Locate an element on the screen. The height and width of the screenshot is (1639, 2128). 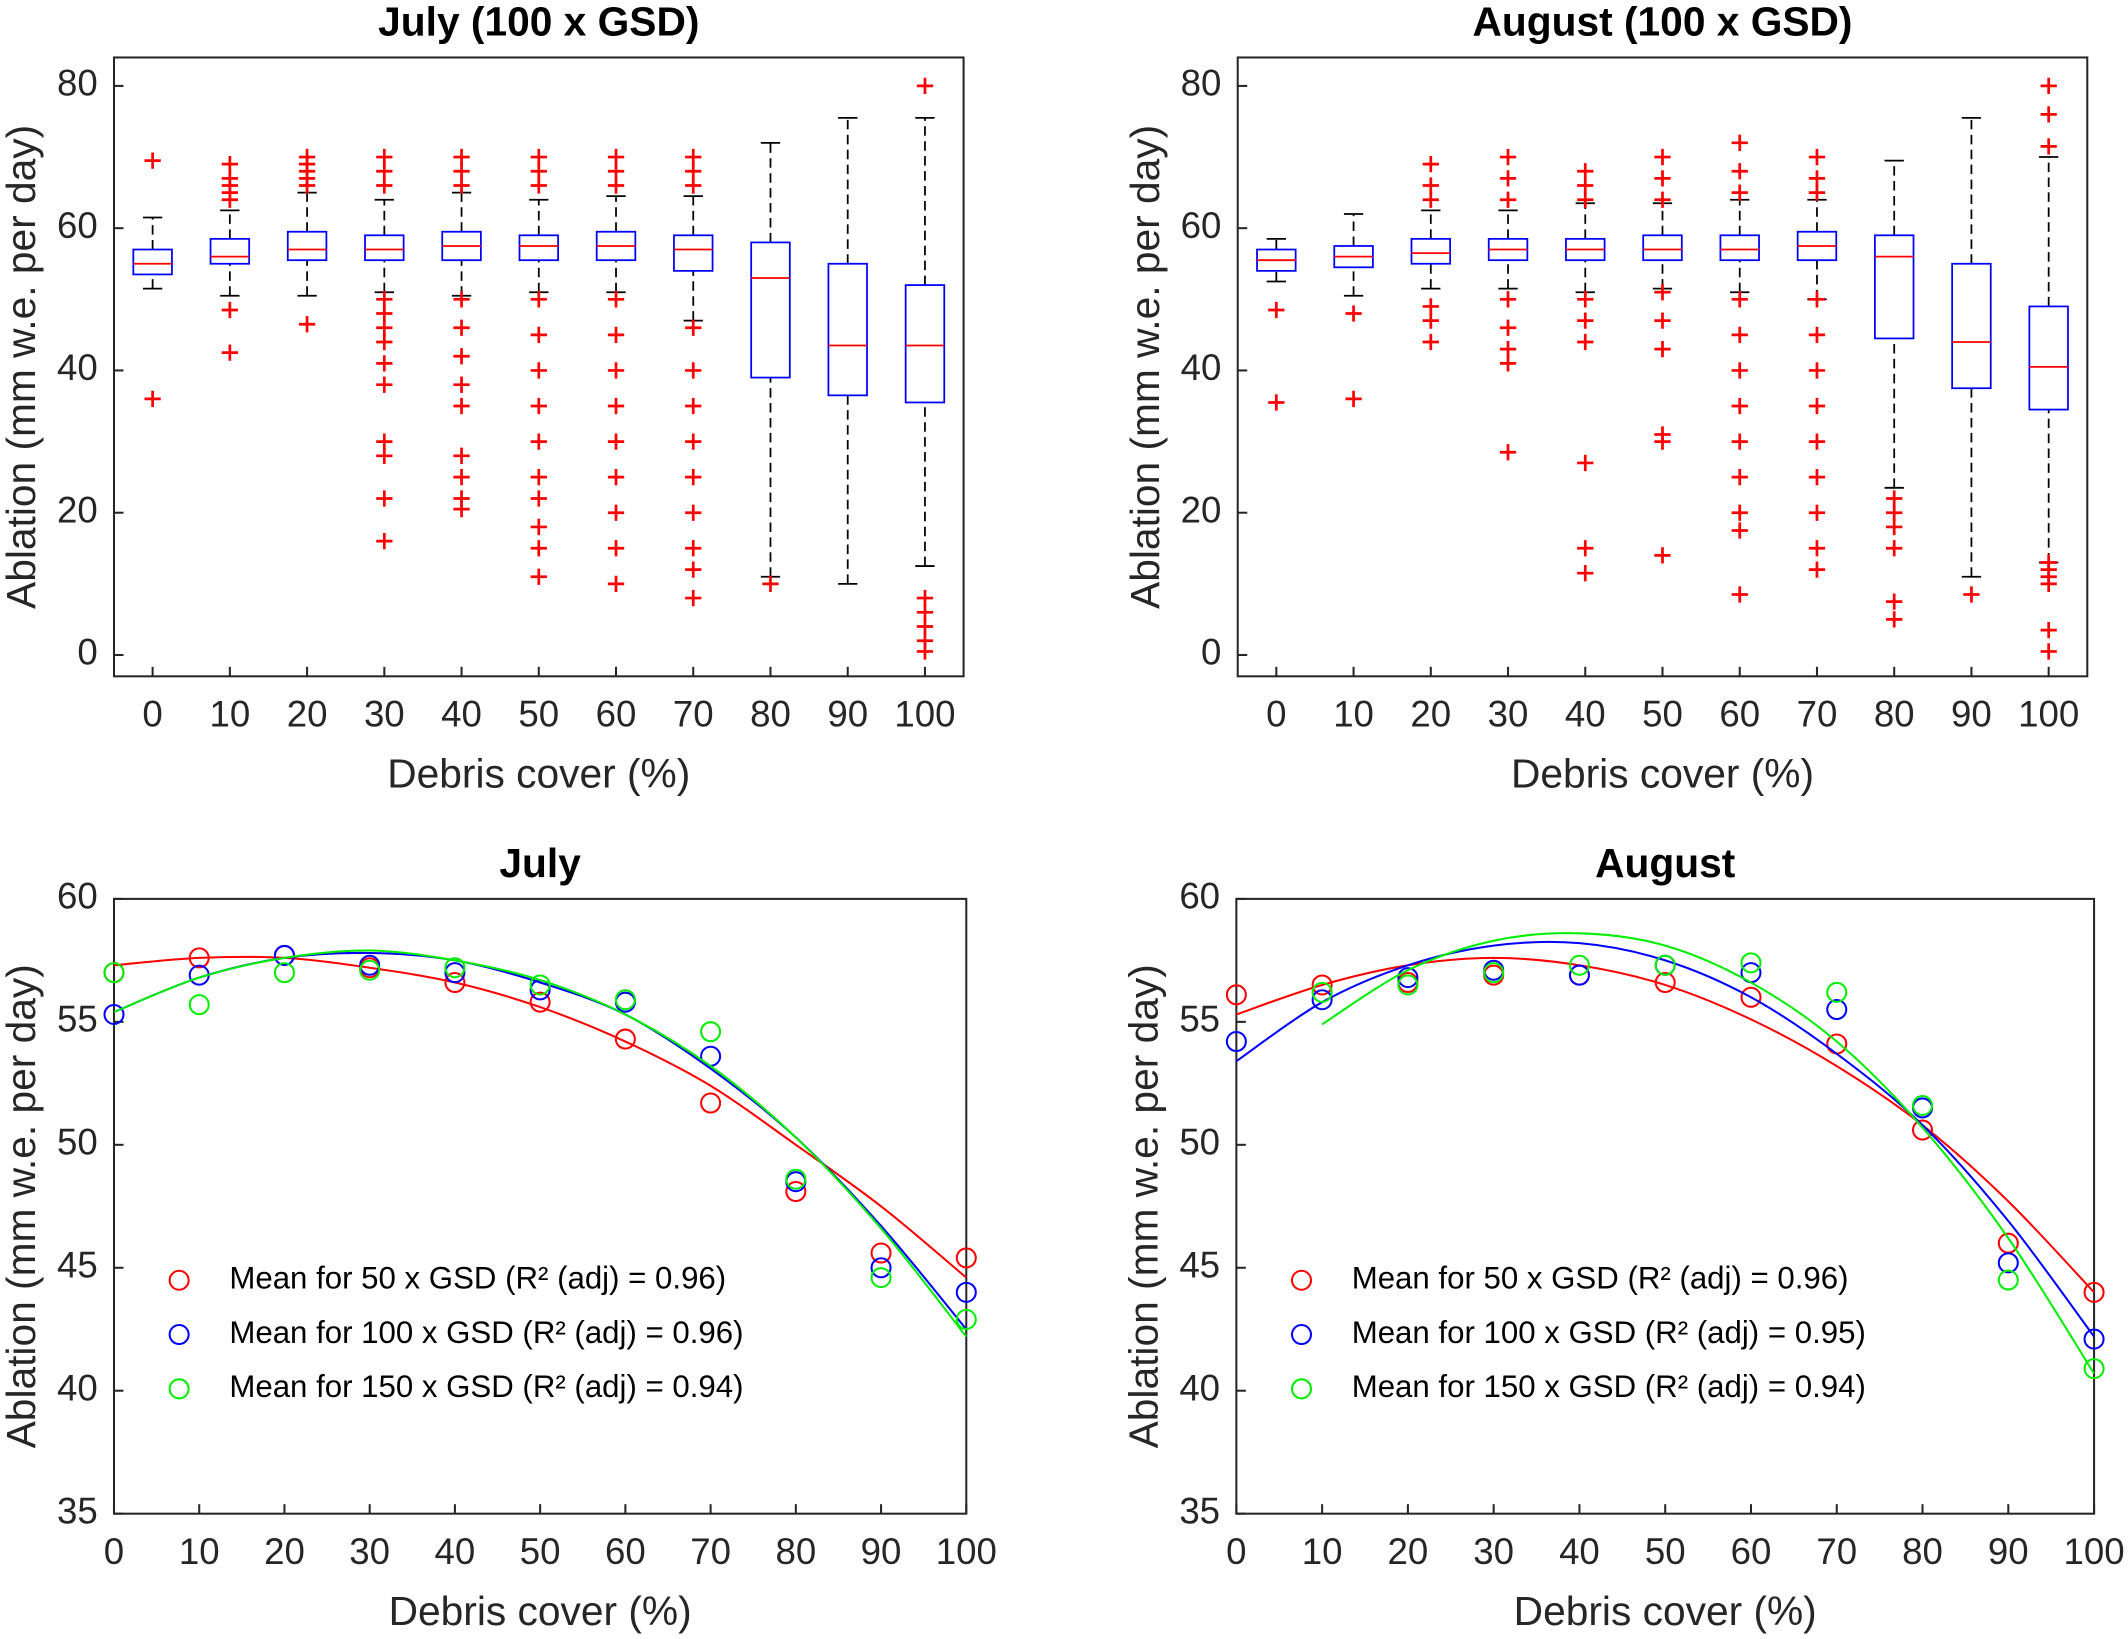
y-tick-label: 50 is located at coordinates (1199, 1141).